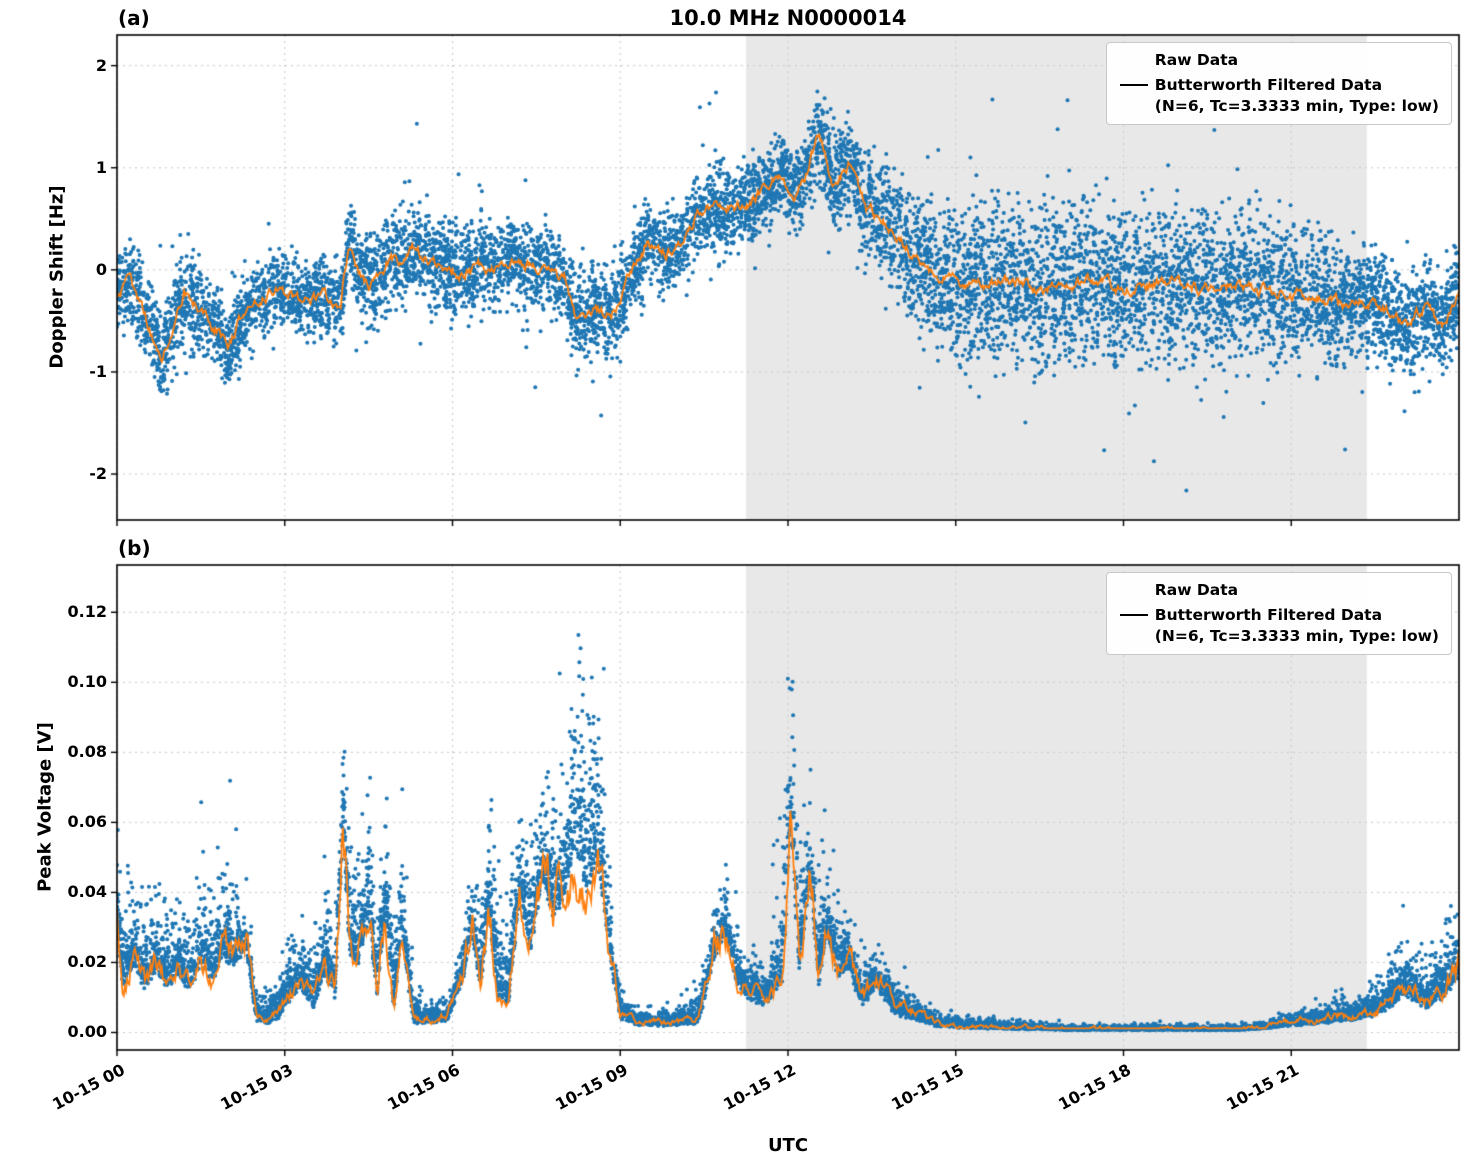 The image size is (1471, 1172). Describe the element at coordinates (101, 65) in the screenshot. I see `y-tick-label: 2` at that location.